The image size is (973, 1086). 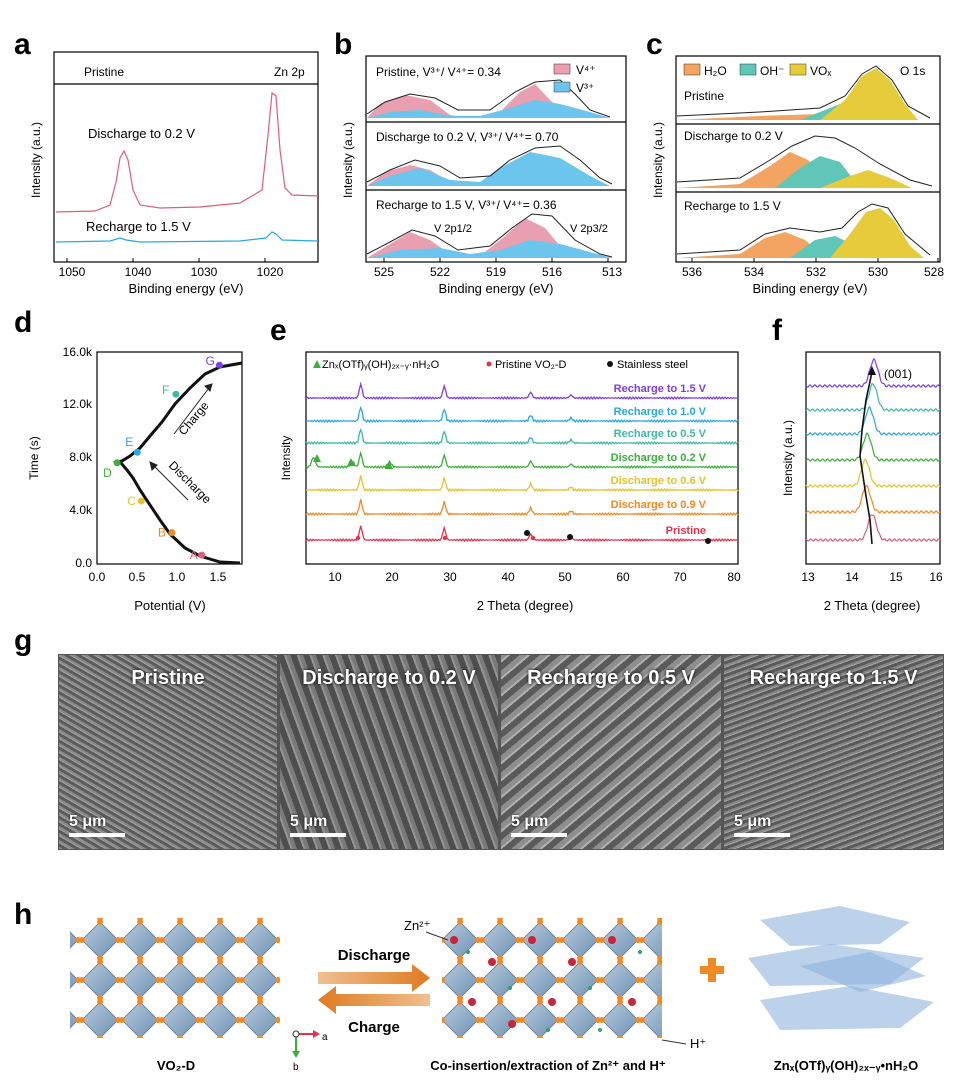 I want to click on title-right: Zn 2p, so click(x=289, y=72).